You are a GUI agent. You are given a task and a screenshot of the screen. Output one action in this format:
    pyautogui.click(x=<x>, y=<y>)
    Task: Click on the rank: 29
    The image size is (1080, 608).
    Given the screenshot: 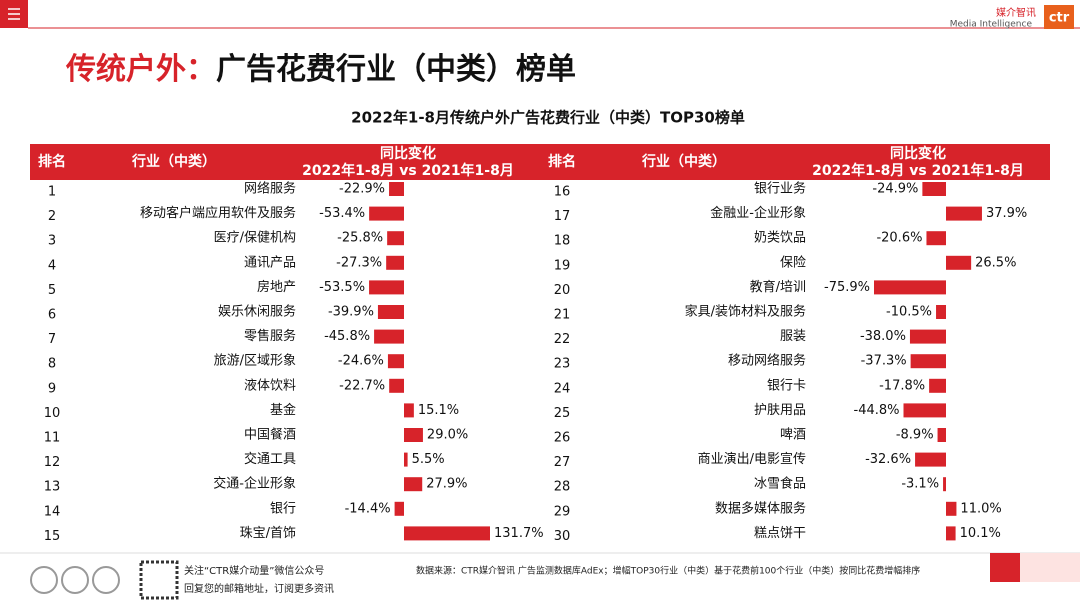 What is the action you would take?
    pyautogui.click(x=562, y=511)
    